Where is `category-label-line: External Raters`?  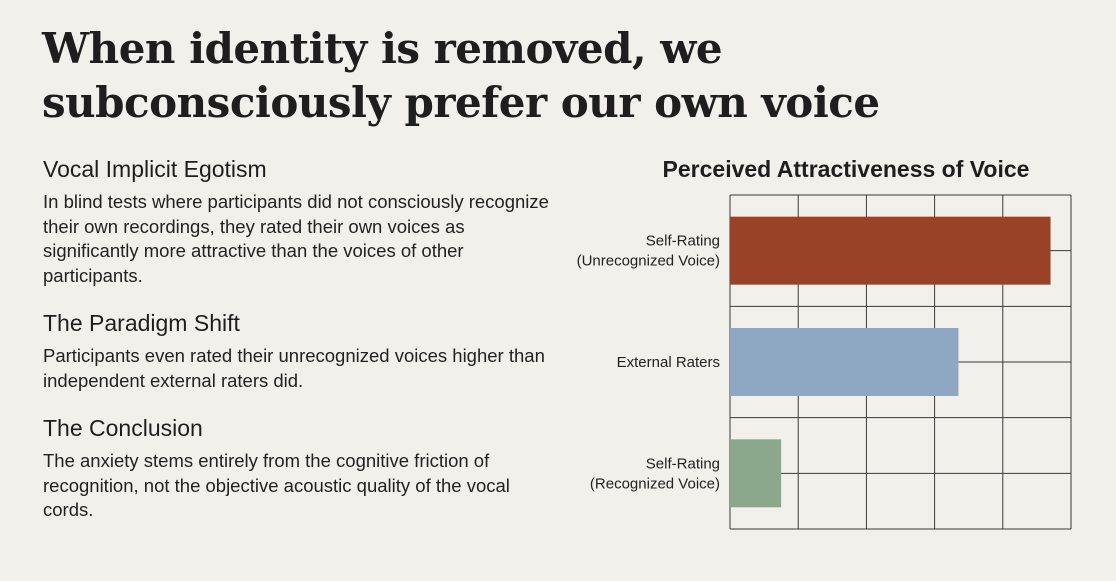
category-label-line: External Raters is located at coordinates (668, 362).